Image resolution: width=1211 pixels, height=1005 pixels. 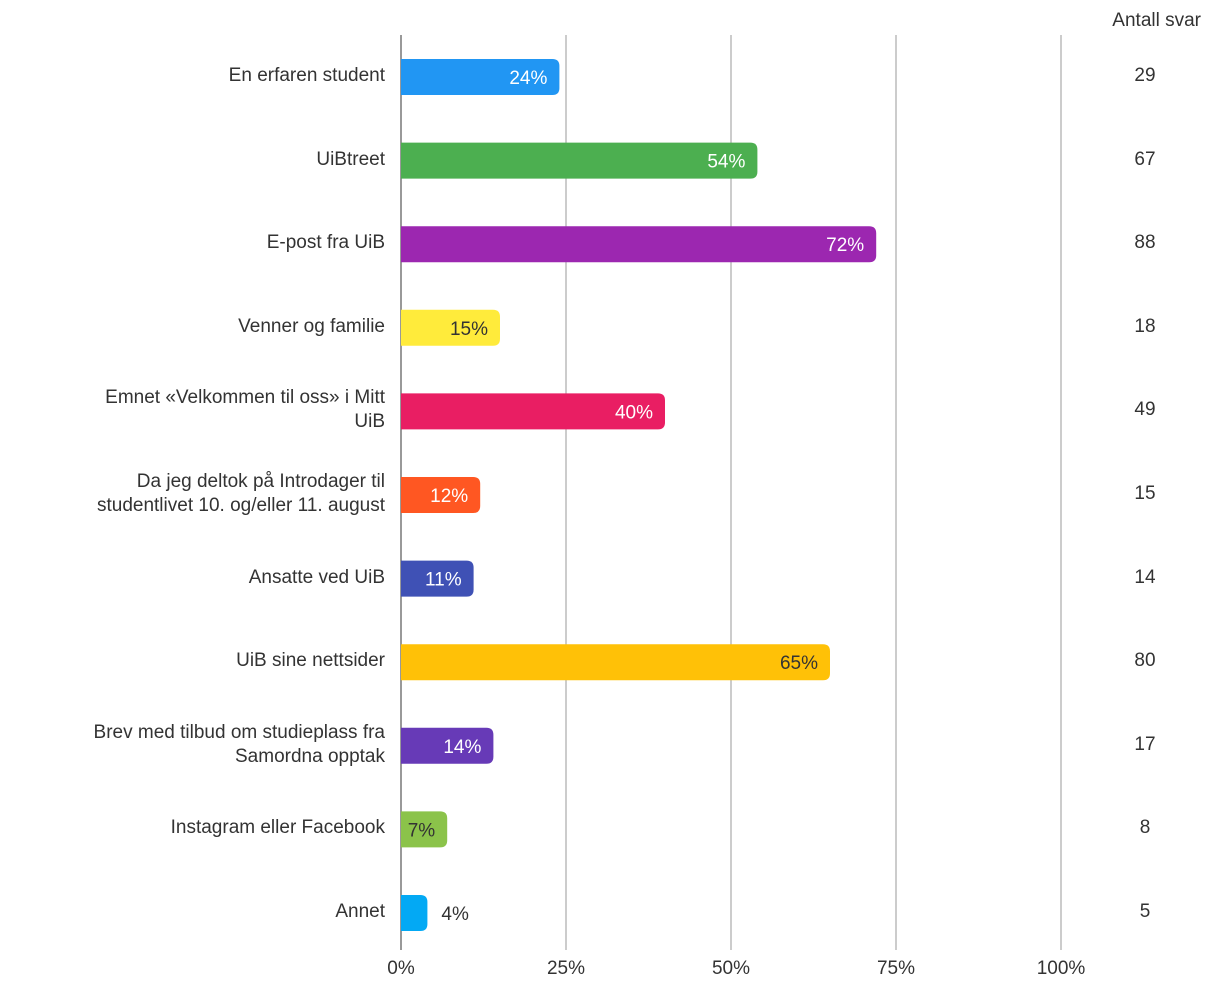 What do you see at coordinates (845, 245) in the screenshot?
I see `data-label: 72%` at bounding box center [845, 245].